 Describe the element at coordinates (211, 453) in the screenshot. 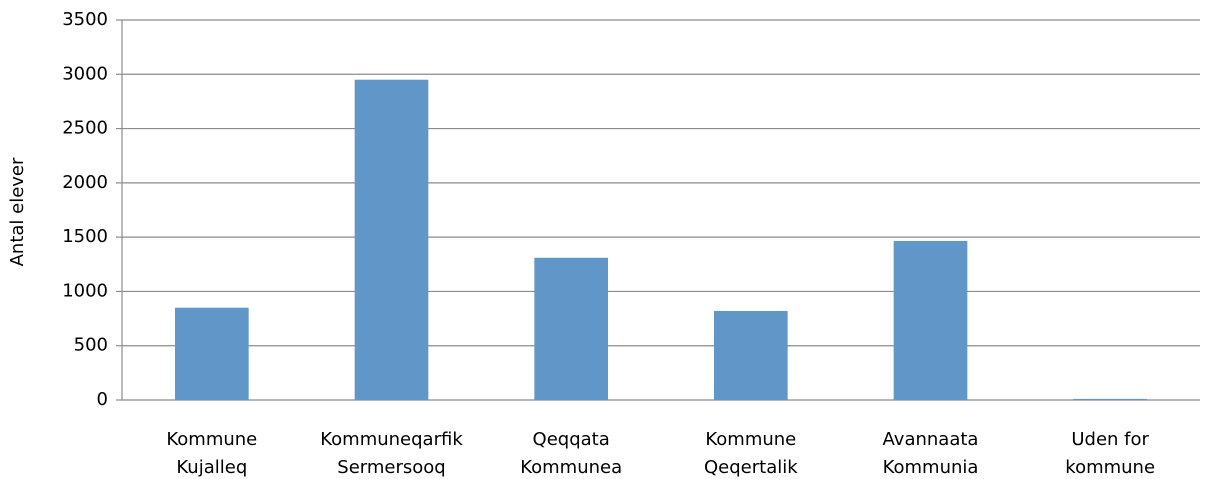

I see `x-tick-label: Kommune Kujalleq` at that location.